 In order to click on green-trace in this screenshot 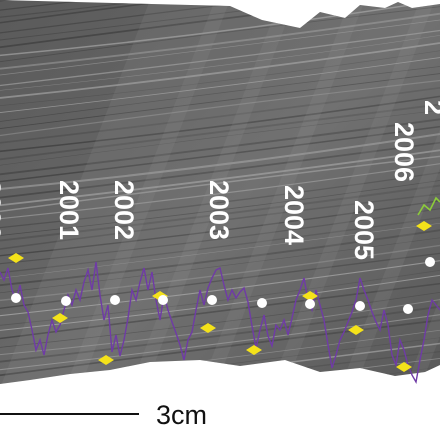, I will do `click(428, 206)`.